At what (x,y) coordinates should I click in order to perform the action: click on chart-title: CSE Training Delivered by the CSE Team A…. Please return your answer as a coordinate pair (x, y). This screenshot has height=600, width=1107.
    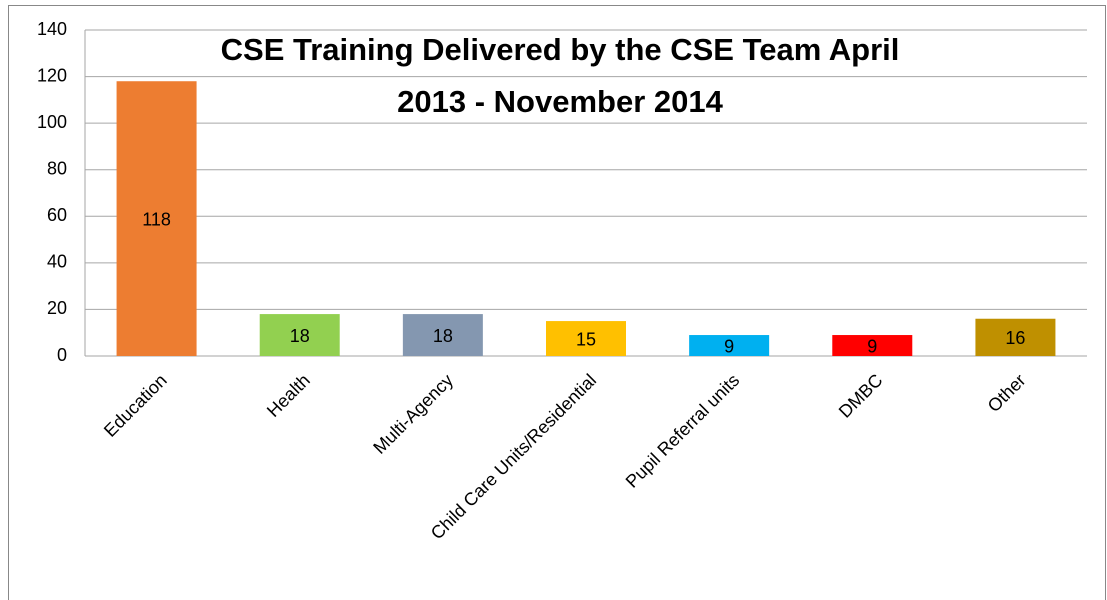
    Looking at the image, I should click on (560, 49).